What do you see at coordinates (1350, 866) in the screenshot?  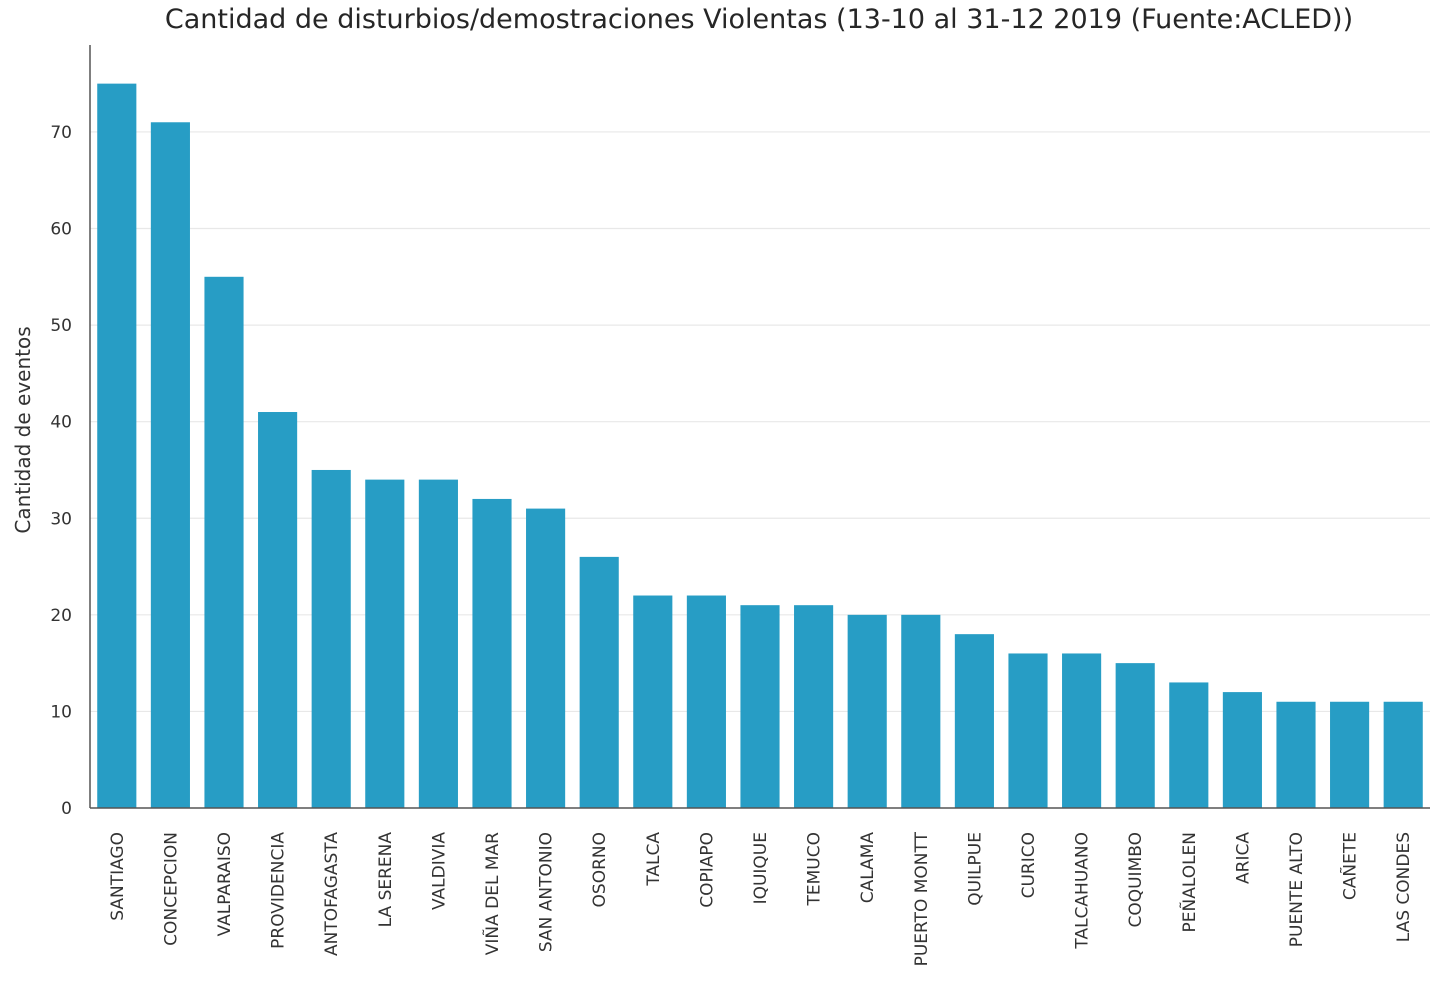 I see `x-tick-label: CAÑETE` at bounding box center [1350, 866].